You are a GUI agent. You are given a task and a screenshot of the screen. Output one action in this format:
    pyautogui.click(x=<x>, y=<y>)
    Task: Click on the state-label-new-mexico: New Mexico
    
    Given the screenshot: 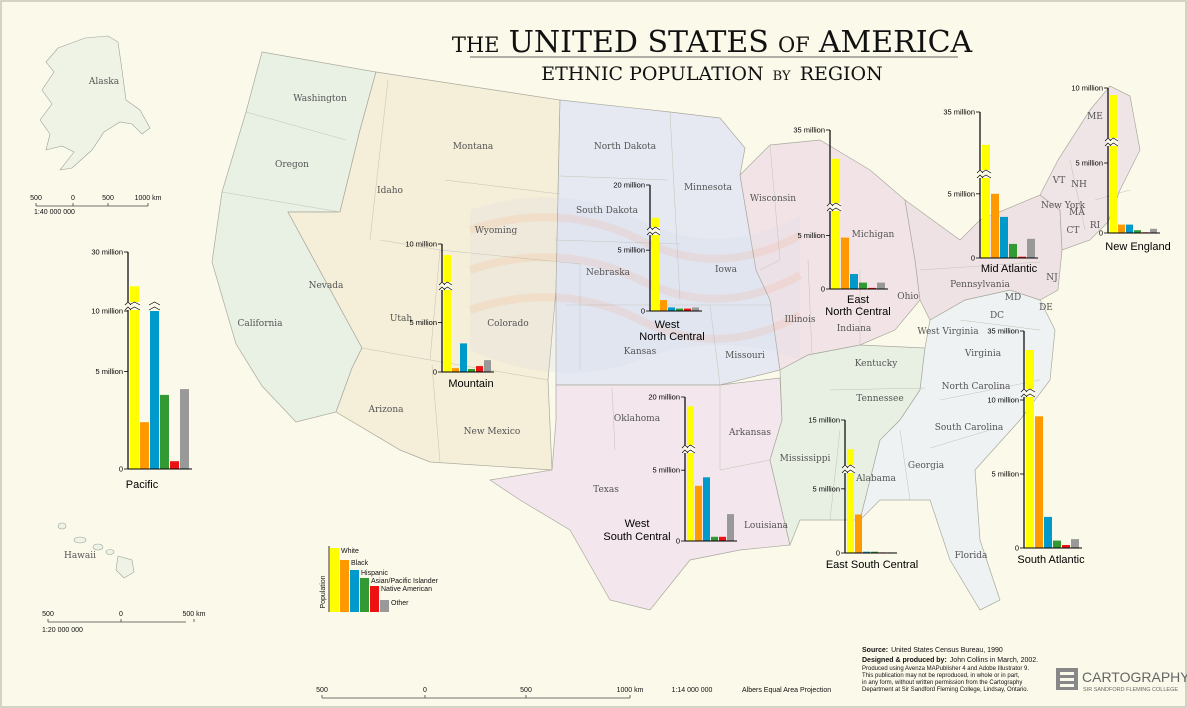 What is the action you would take?
    pyautogui.click(x=492, y=432)
    